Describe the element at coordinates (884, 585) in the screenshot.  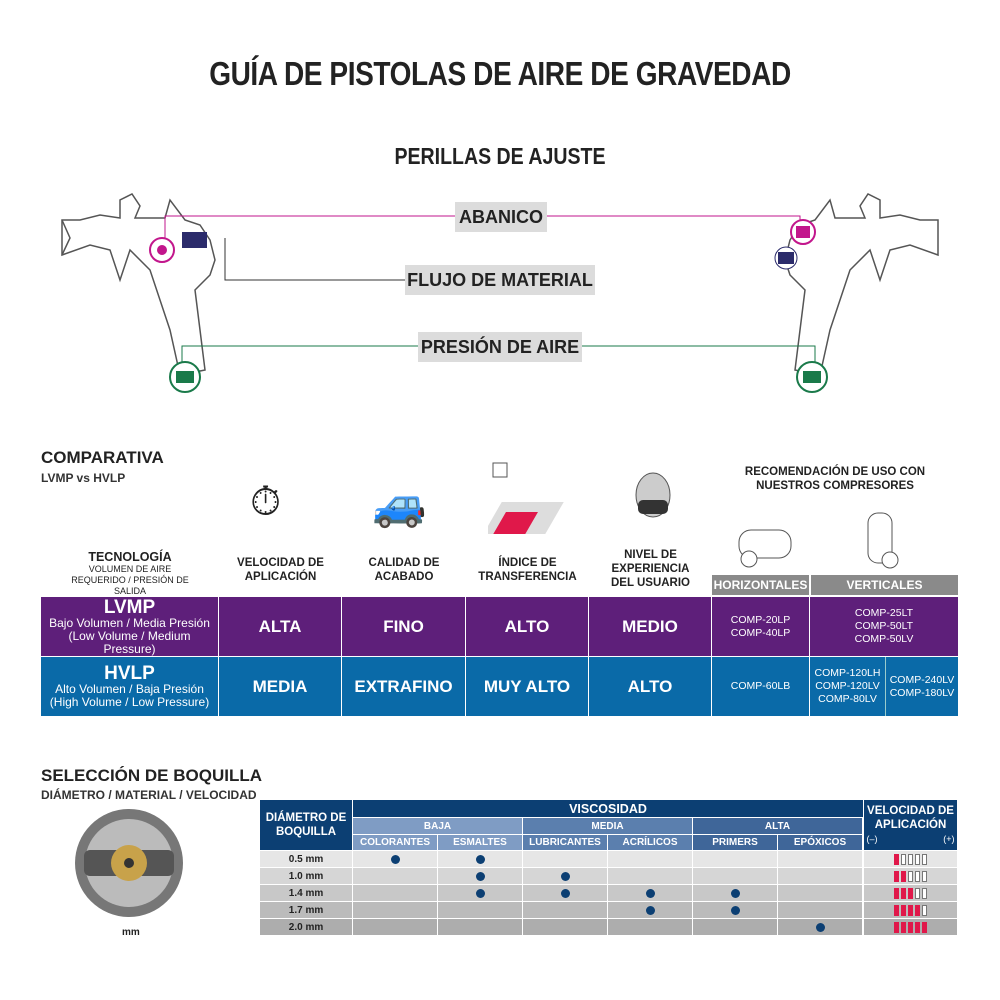
I see `vertical-header: VERTICALES` at that location.